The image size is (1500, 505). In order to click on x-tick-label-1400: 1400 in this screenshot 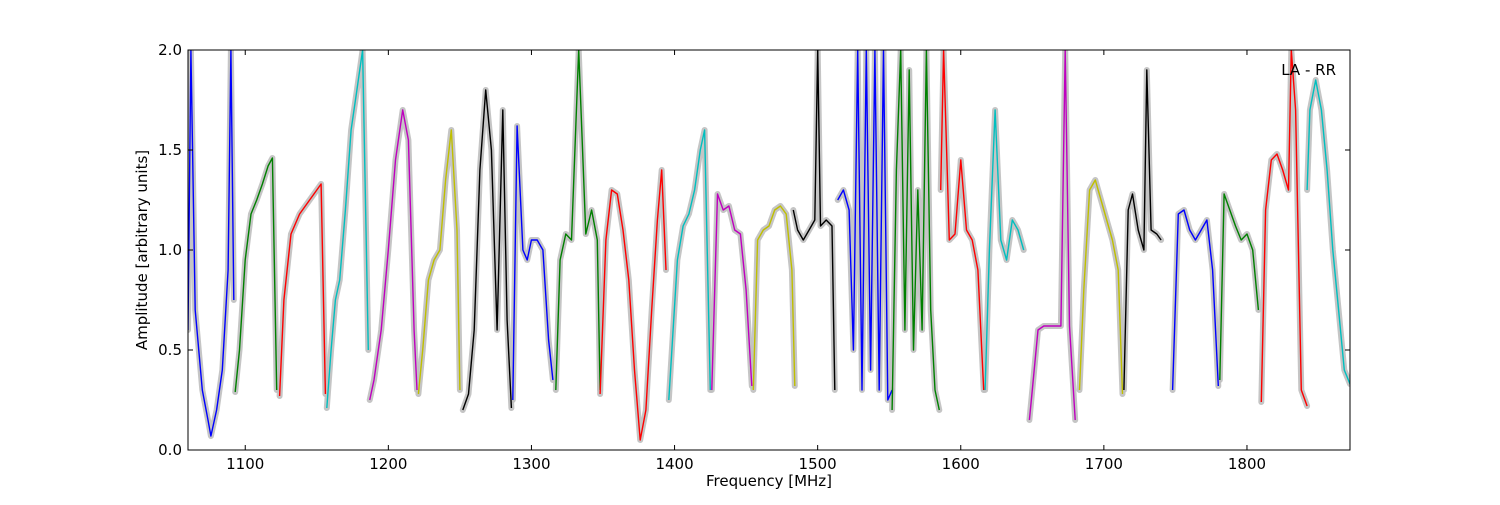, I will do `click(674, 464)`.